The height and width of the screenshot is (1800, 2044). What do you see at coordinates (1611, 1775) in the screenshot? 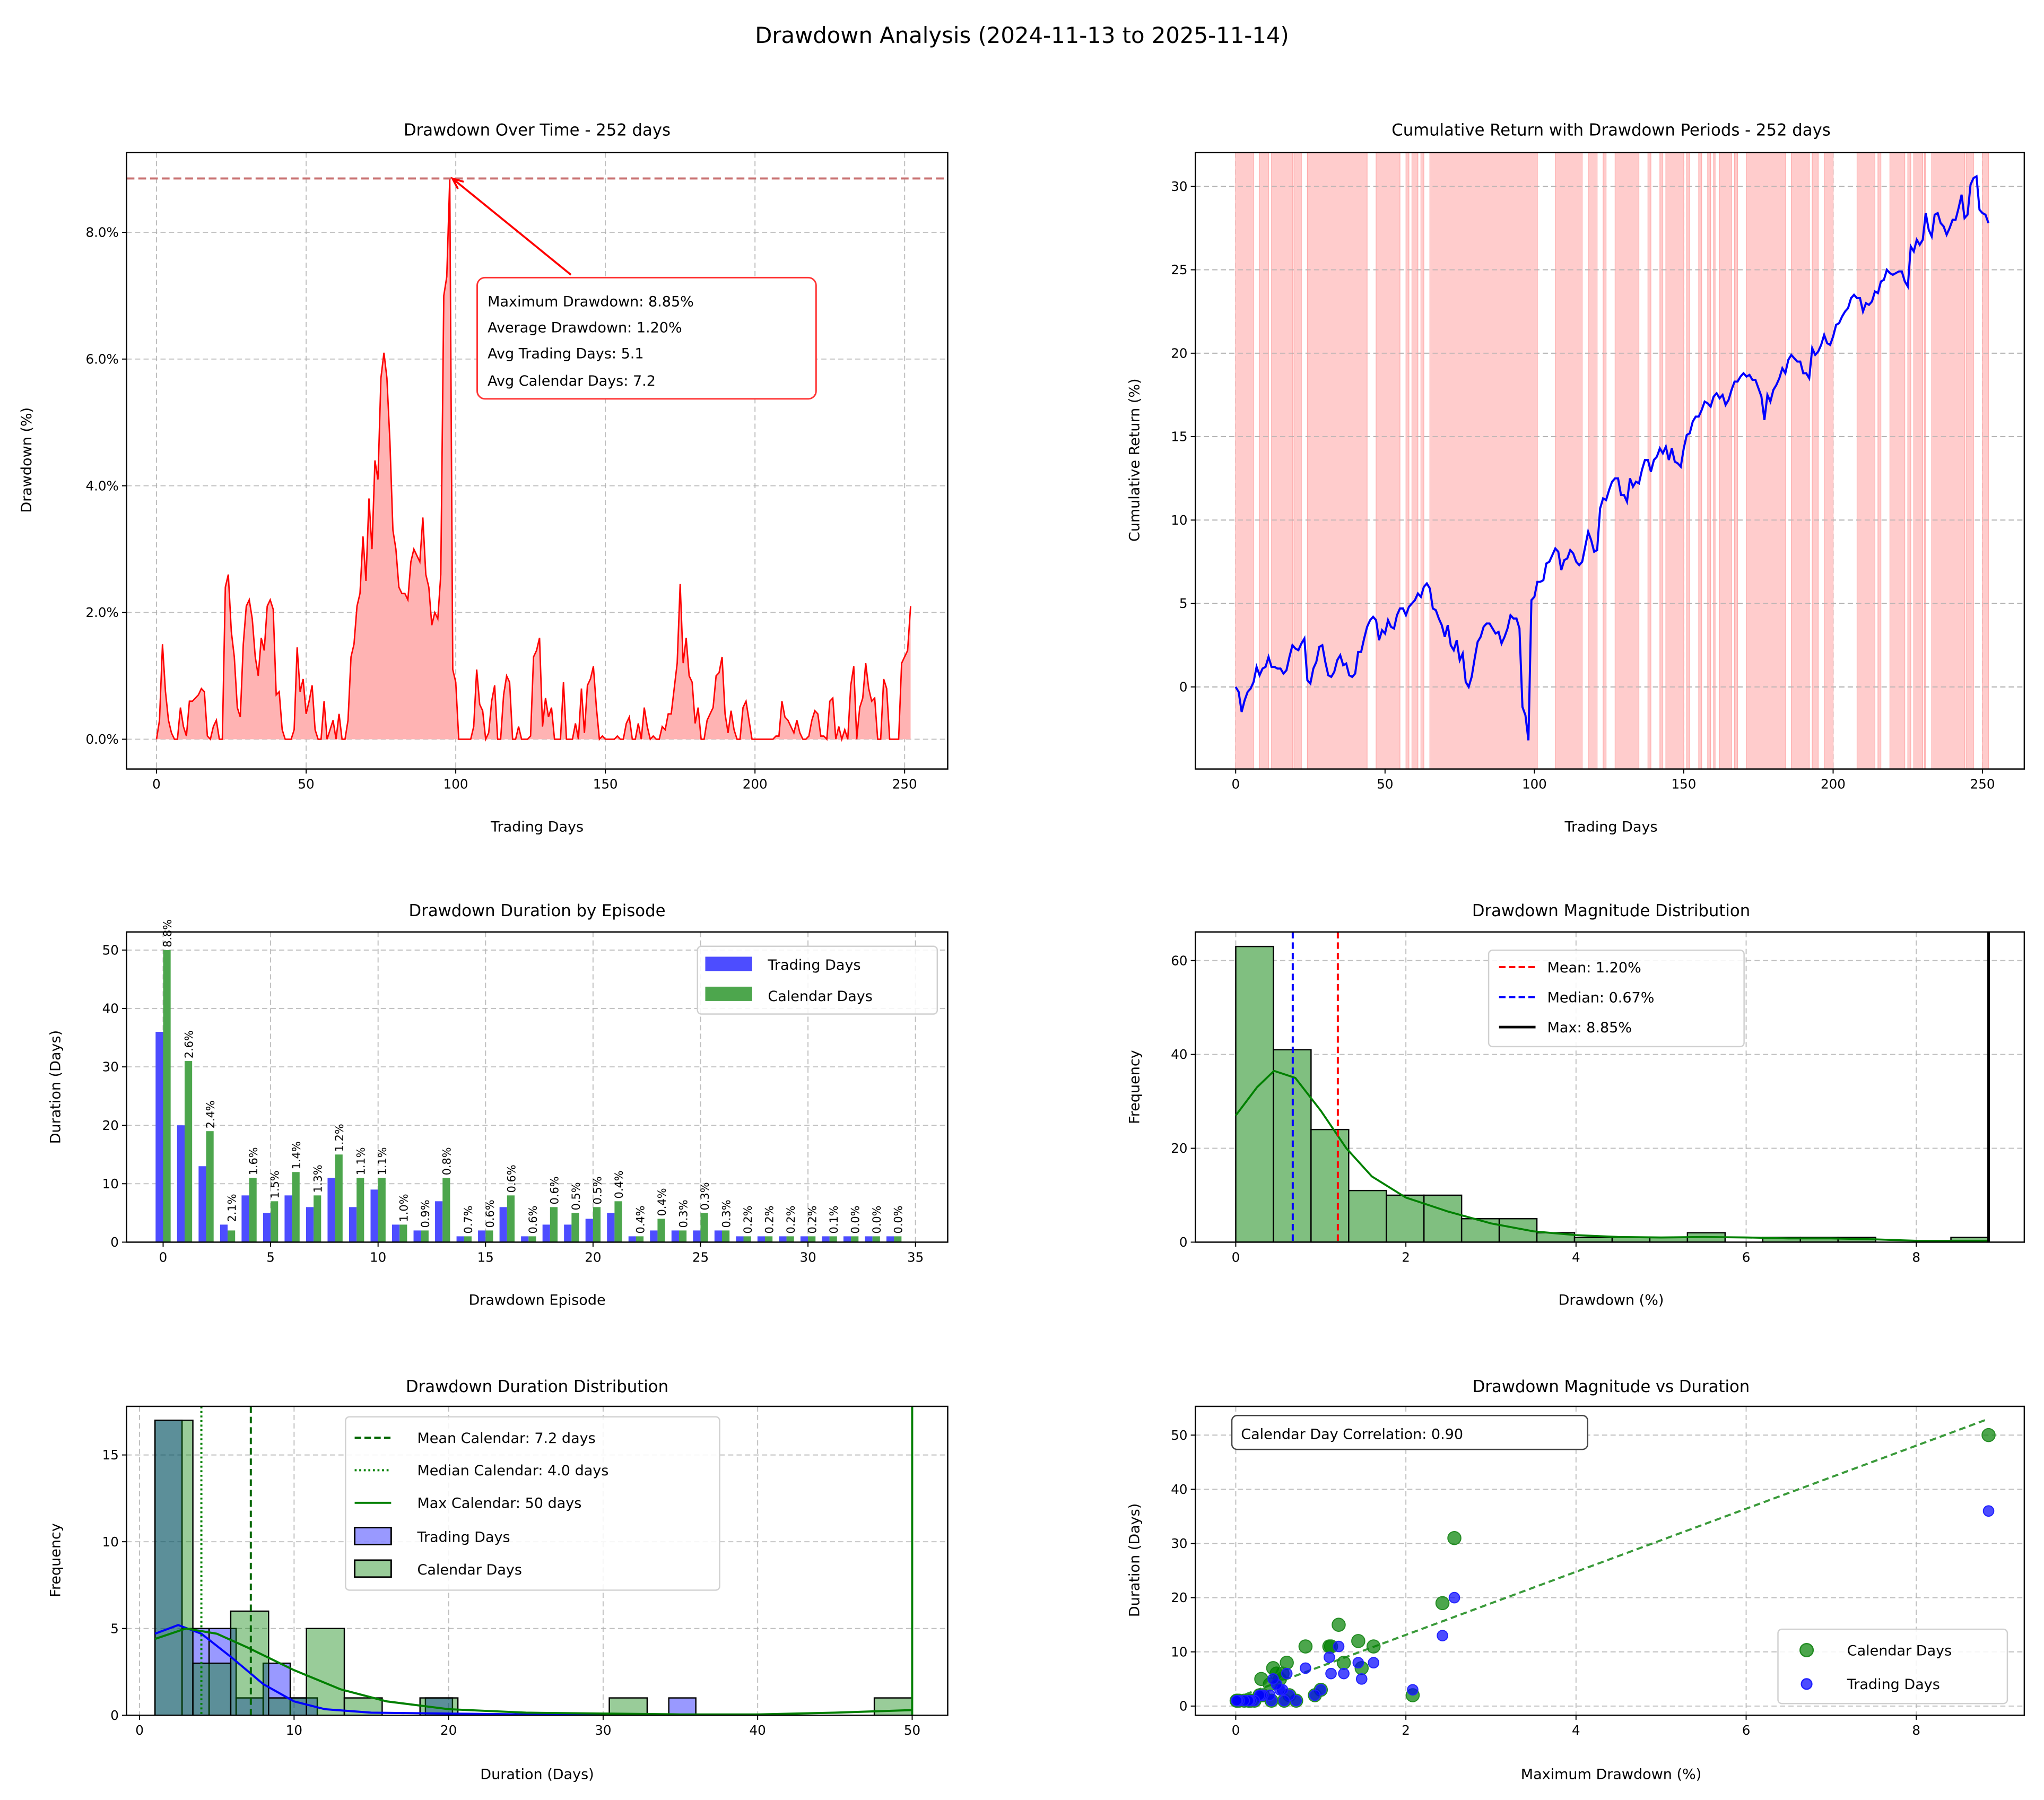
I see `magnitude-vs-duration-xlabel: Maximum Drawdown (%)` at bounding box center [1611, 1775].